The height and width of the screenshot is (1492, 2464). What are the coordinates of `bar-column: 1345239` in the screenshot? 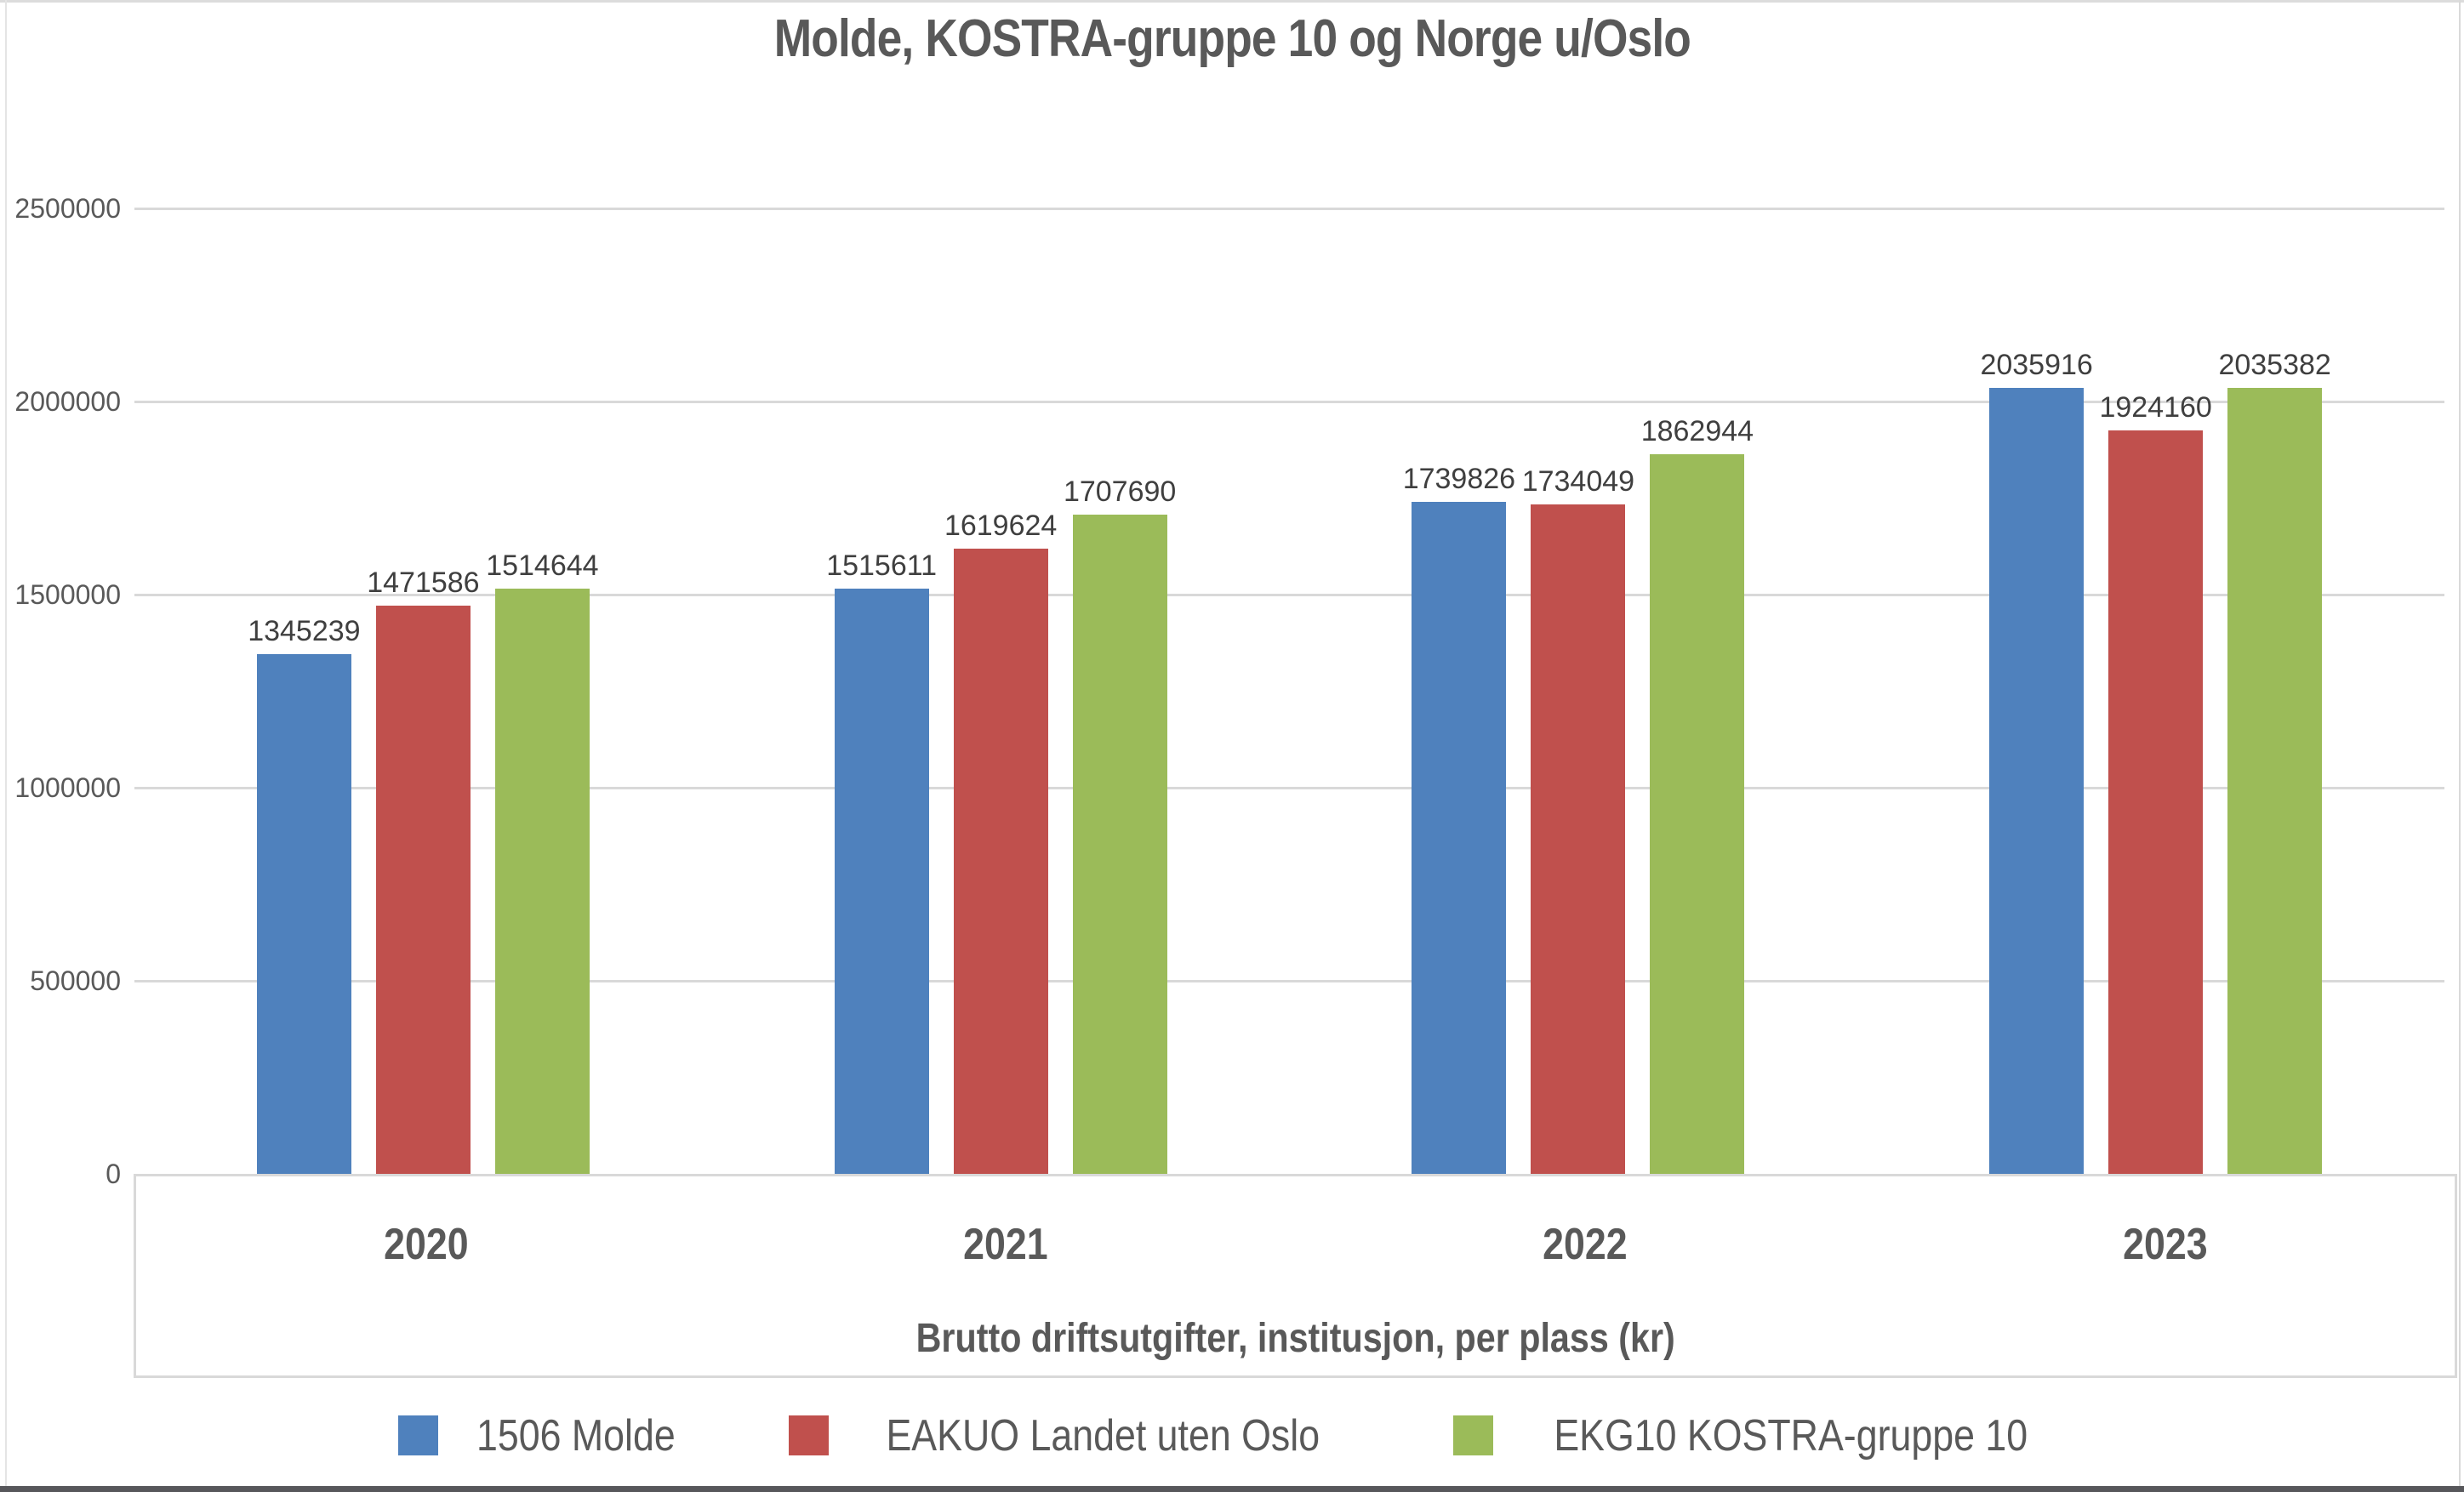 It's located at (304, 691).